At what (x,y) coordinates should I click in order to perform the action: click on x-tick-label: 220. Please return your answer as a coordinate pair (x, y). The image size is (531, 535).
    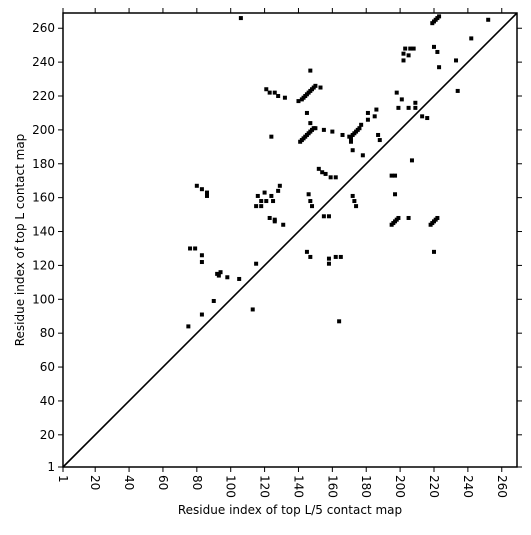
    Looking at the image, I should click on (434, 486).